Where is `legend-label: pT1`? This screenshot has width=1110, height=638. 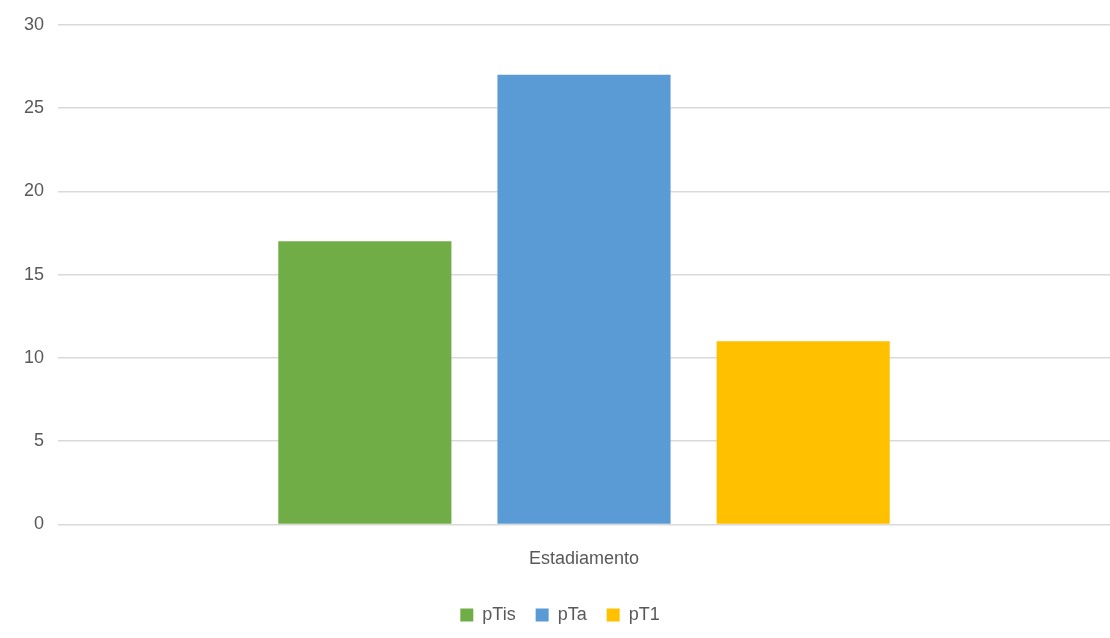
legend-label: pT1 is located at coordinates (644, 613).